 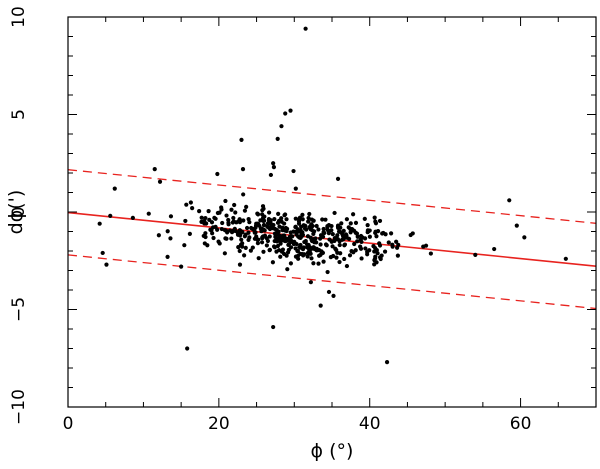 I want to click on y-tick-label: −10, so click(x=19, y=407).